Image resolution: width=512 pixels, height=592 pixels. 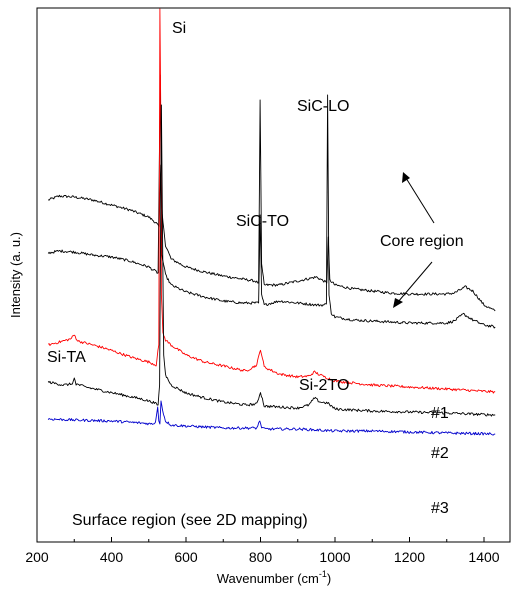 I want to click on annotation-label-2: #2, so click(x=440, y=453).